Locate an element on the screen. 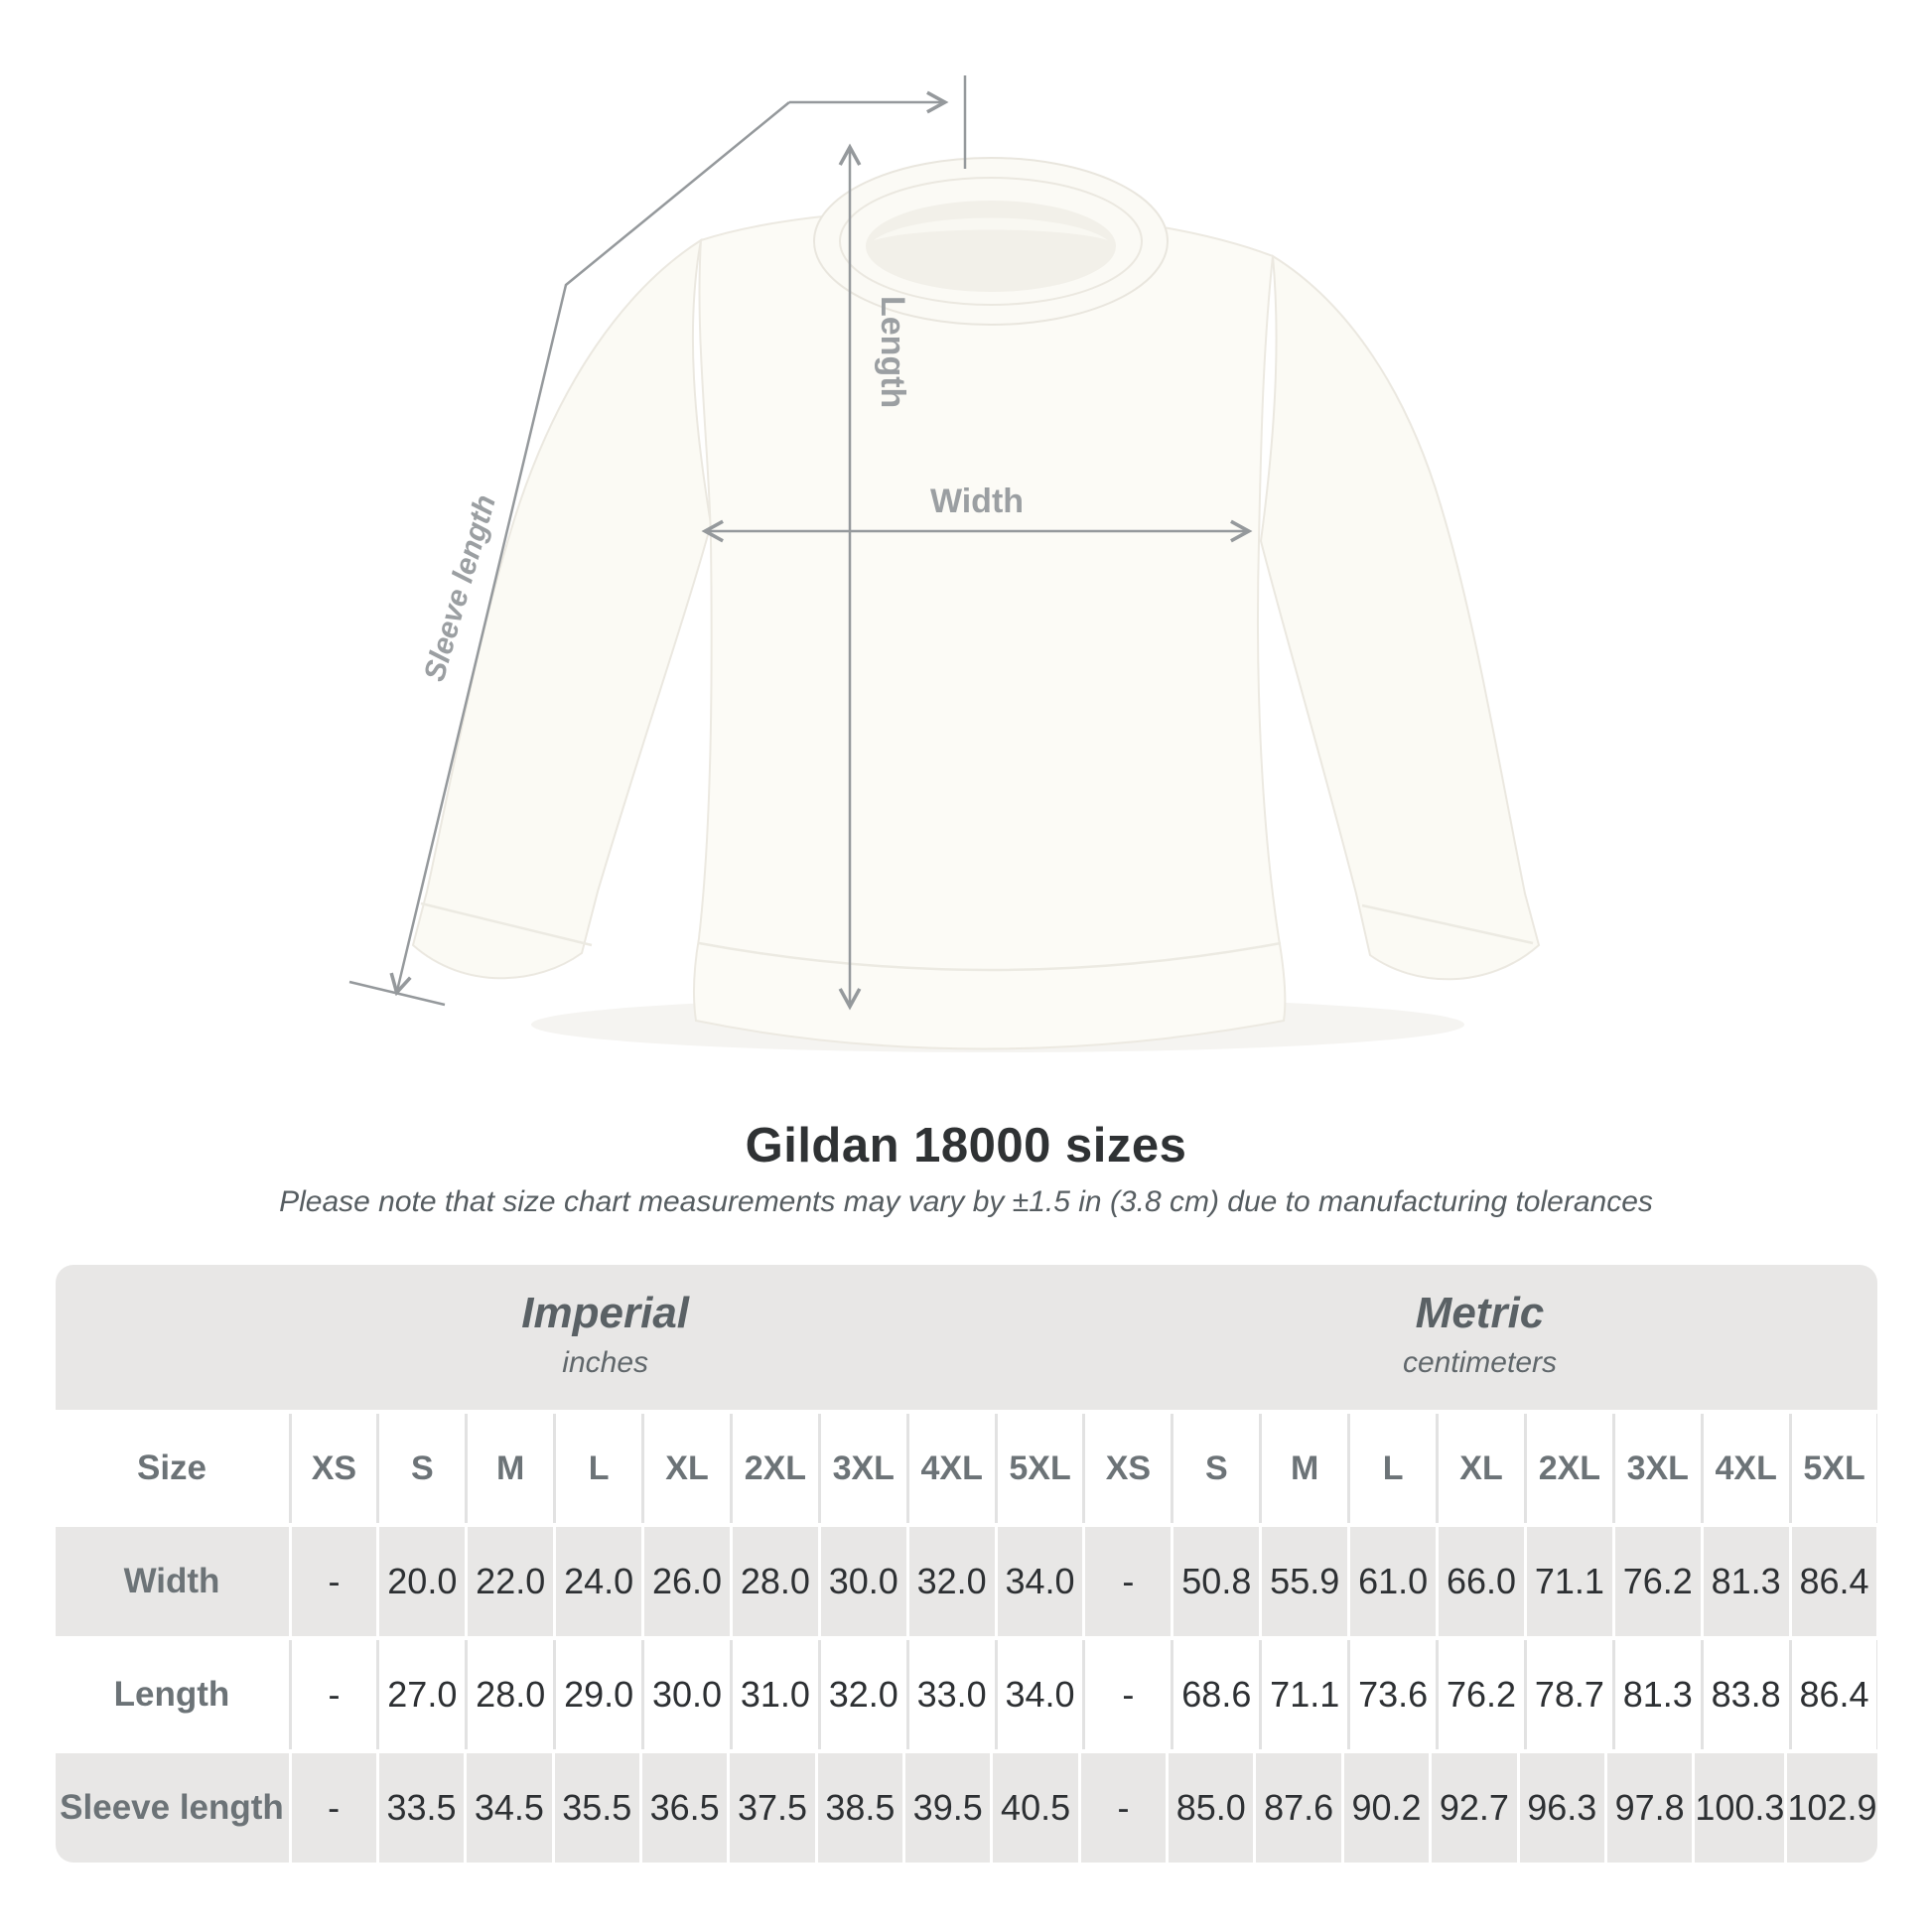 This screenshot has width=1932, height=1932. length-imperial-4xl: 33.0 is located at coordinates (951, 1695).